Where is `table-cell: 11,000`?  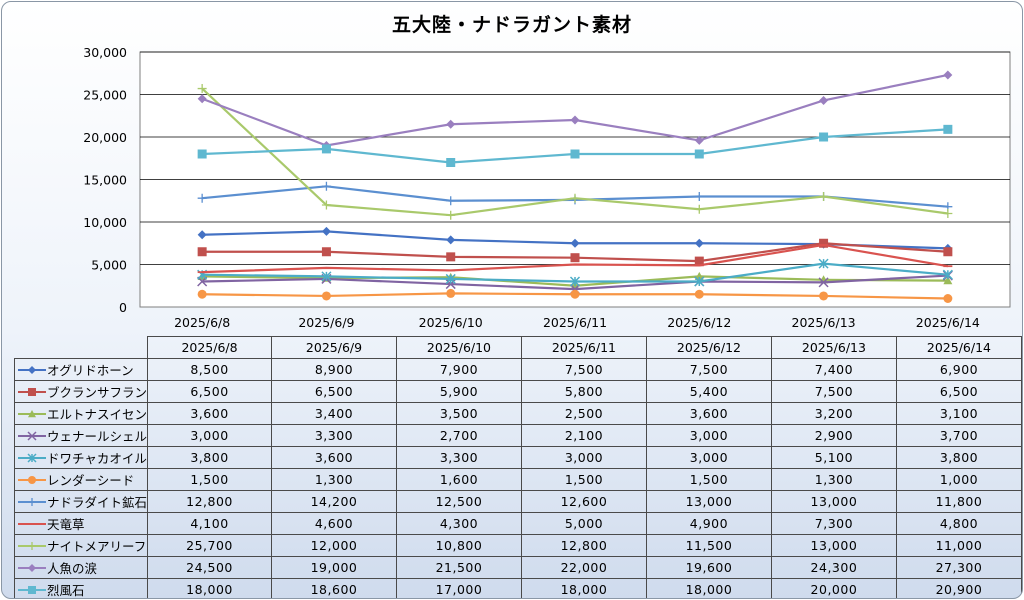
table-cell: 11,000 is located at coordinates (958, 545).